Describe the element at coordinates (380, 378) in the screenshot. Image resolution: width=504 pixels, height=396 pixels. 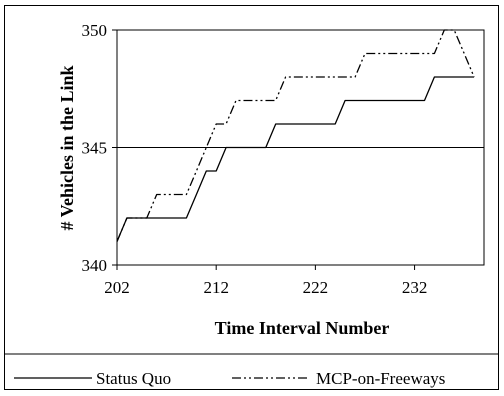
I see `legend-label-mcp-on-freeways: MCP-on-Freeways` at that location.